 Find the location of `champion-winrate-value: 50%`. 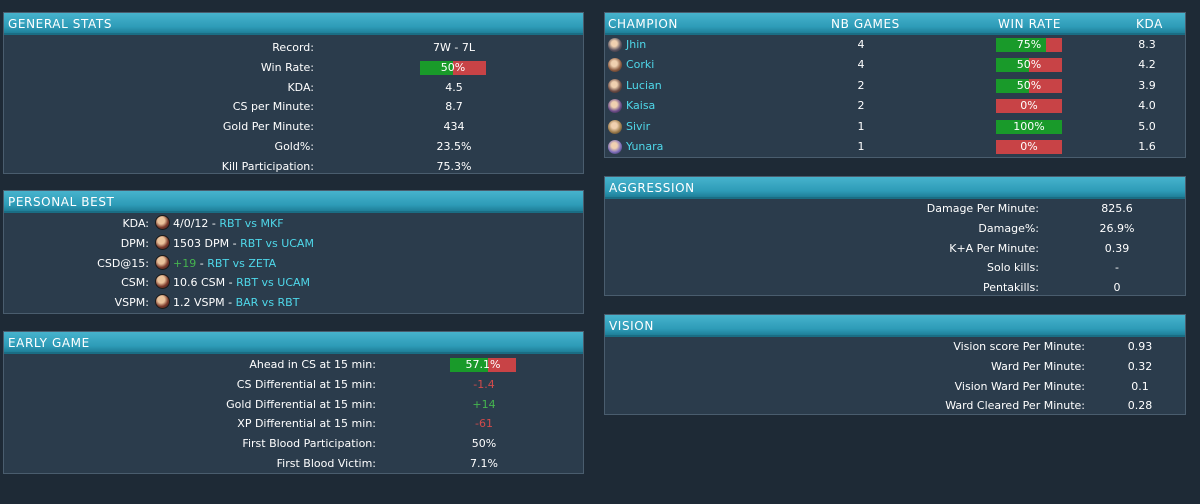

champion-winrate-value: 50% is located at coordinates (1029, 65).